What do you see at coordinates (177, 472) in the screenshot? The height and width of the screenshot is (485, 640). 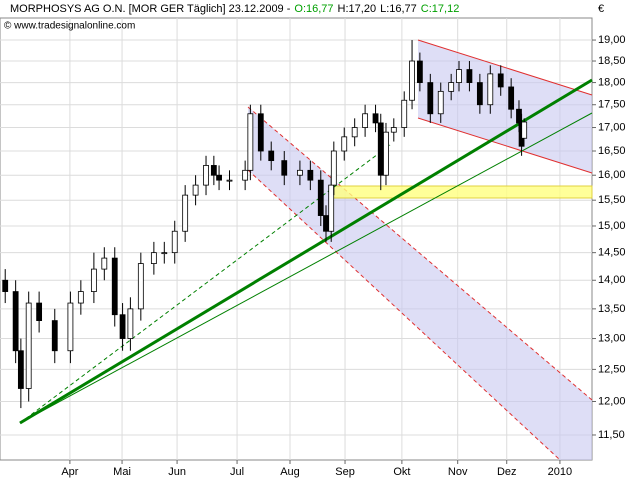 I see `x-tick-label: Jun` at bounding box center [177, 472].